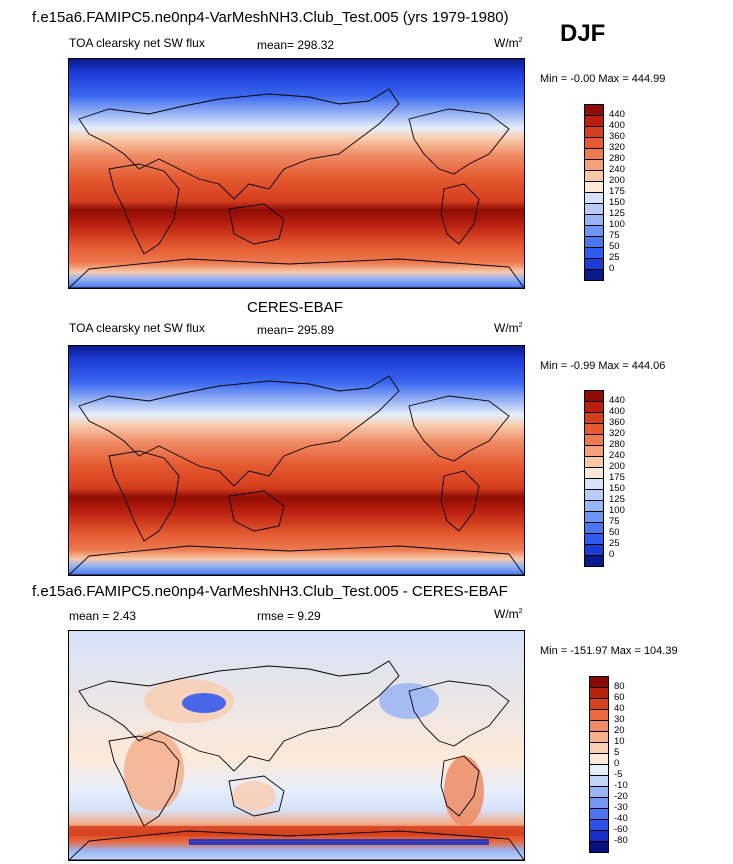 This screenshot has width=733, height=864. What do you see at coordinates (296, 45) in the screenshot?
I see `panel1-mean-label: mean= 298.32` at bounding box center [296, 45].